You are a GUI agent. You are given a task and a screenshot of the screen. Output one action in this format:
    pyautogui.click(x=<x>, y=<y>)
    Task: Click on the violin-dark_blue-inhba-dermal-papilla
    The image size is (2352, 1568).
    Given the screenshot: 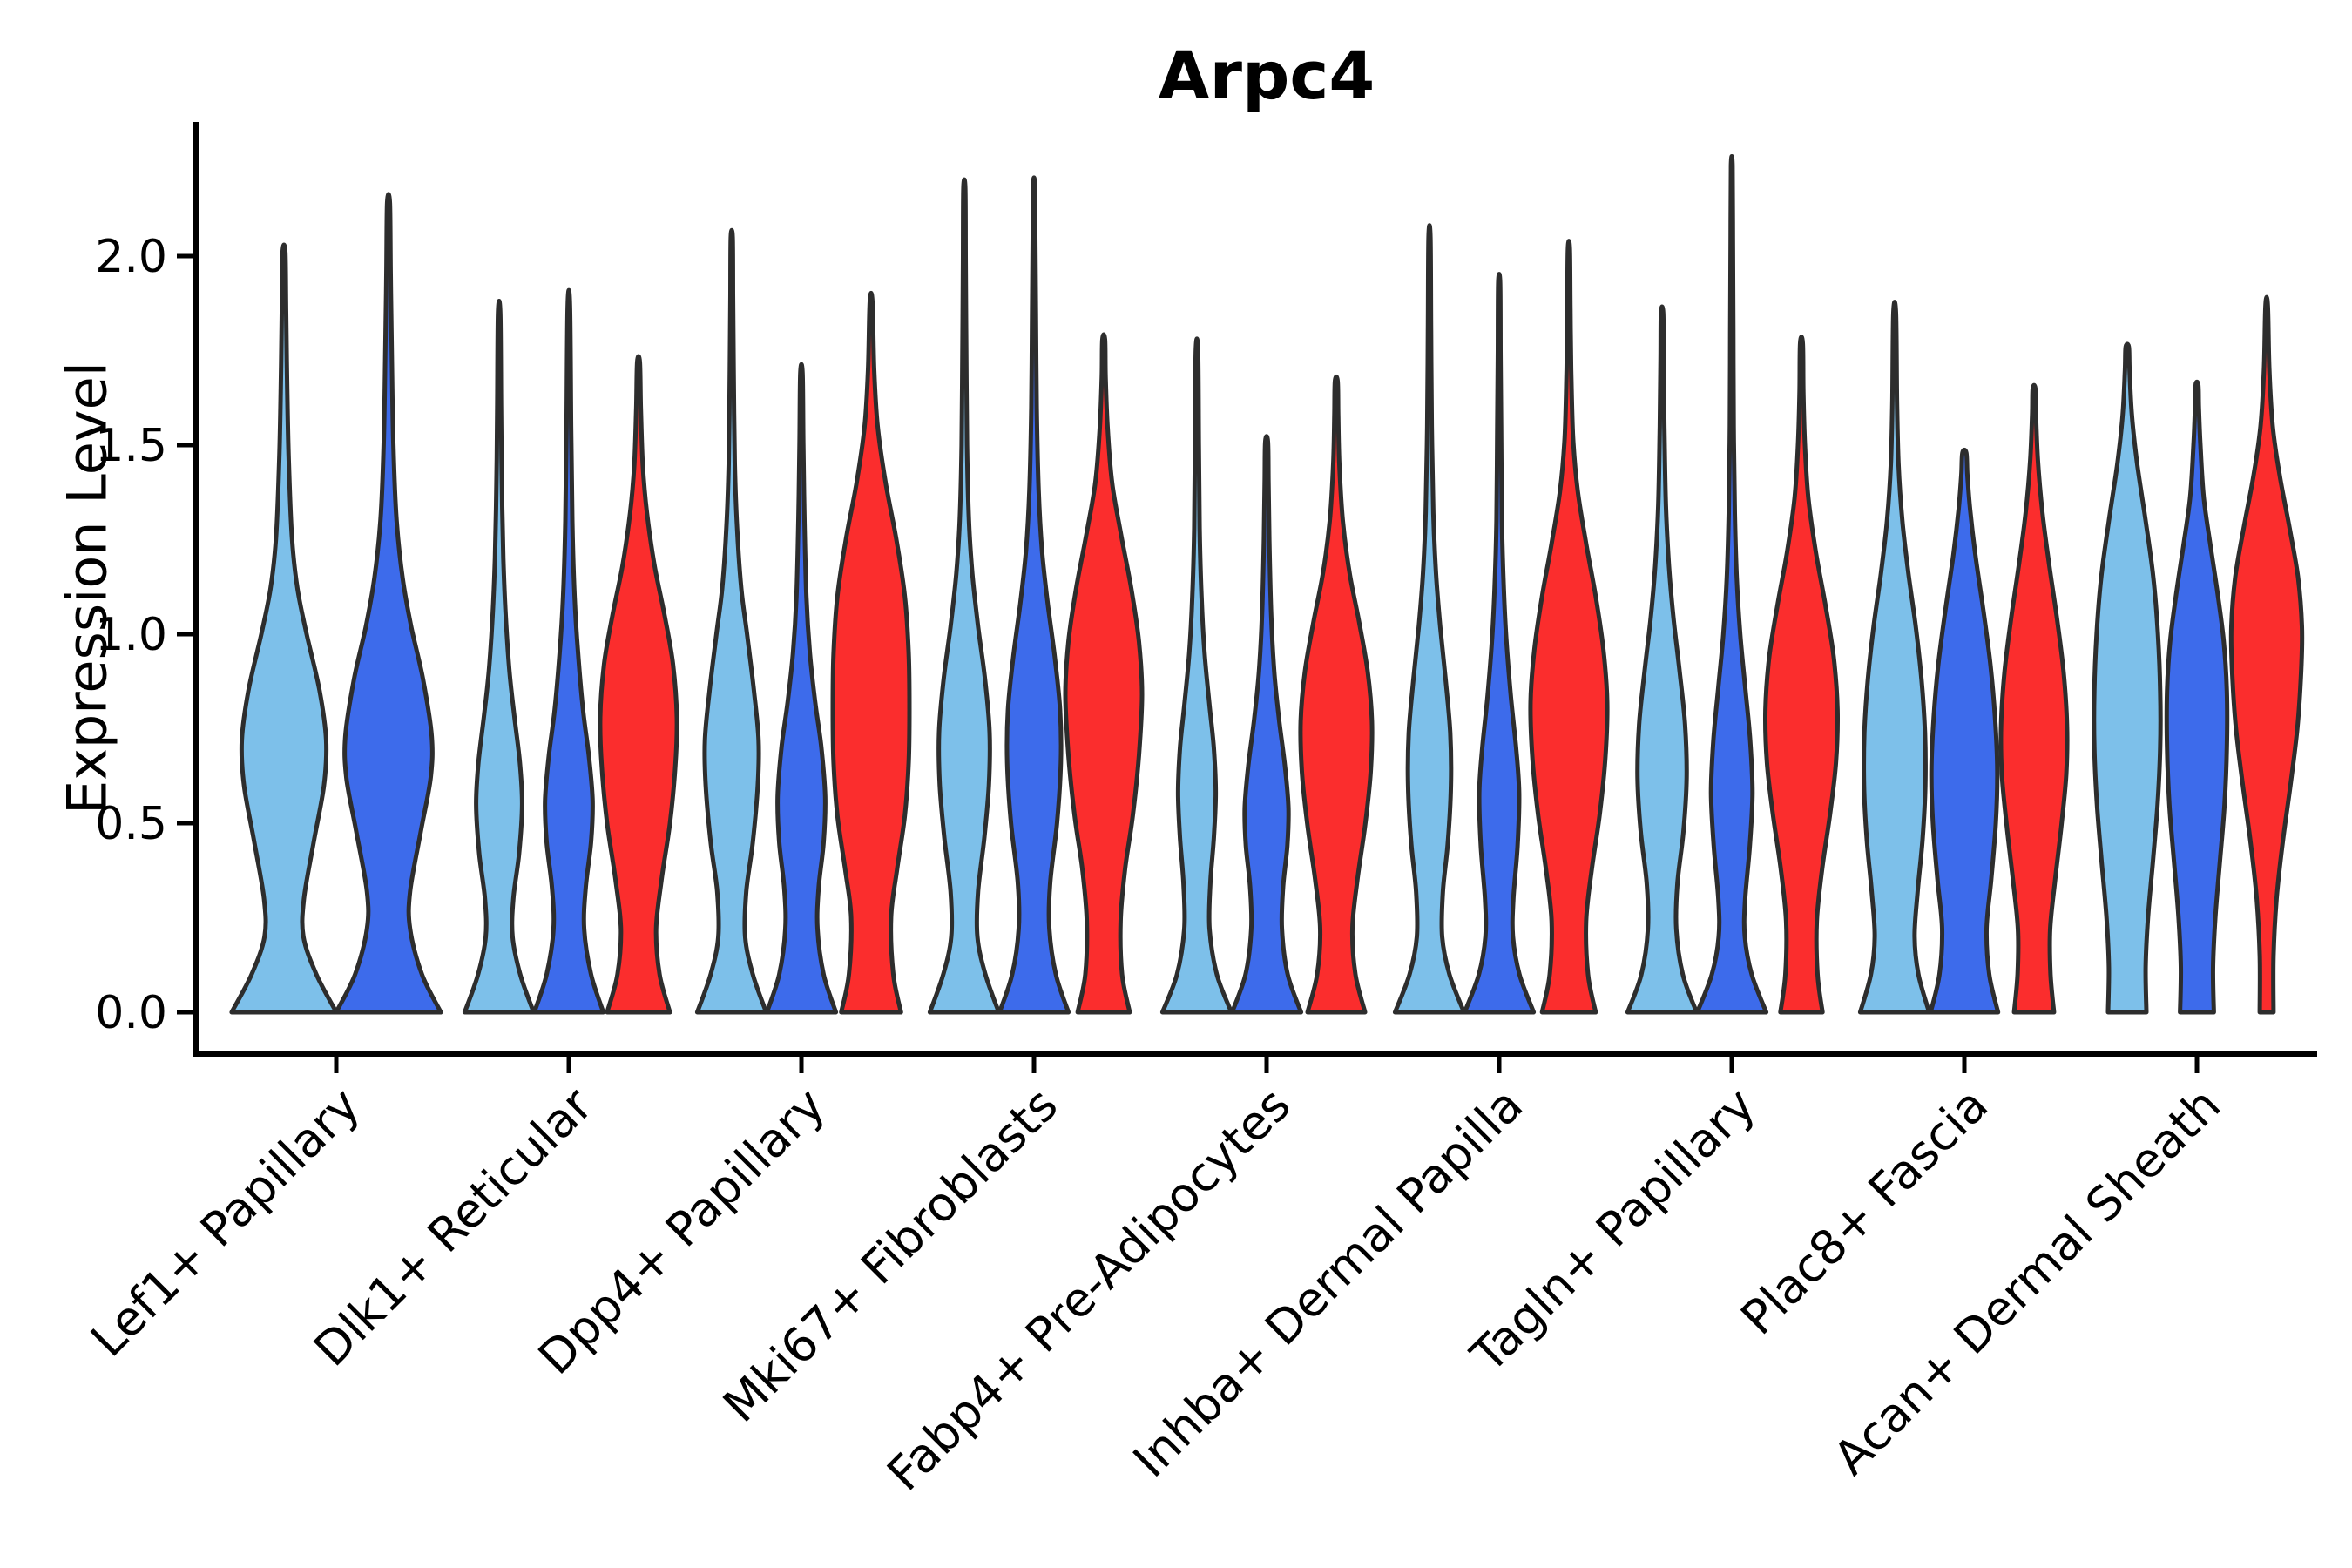 What is the action you would take?
    pyautogui.click(x=1499, y=643)
    